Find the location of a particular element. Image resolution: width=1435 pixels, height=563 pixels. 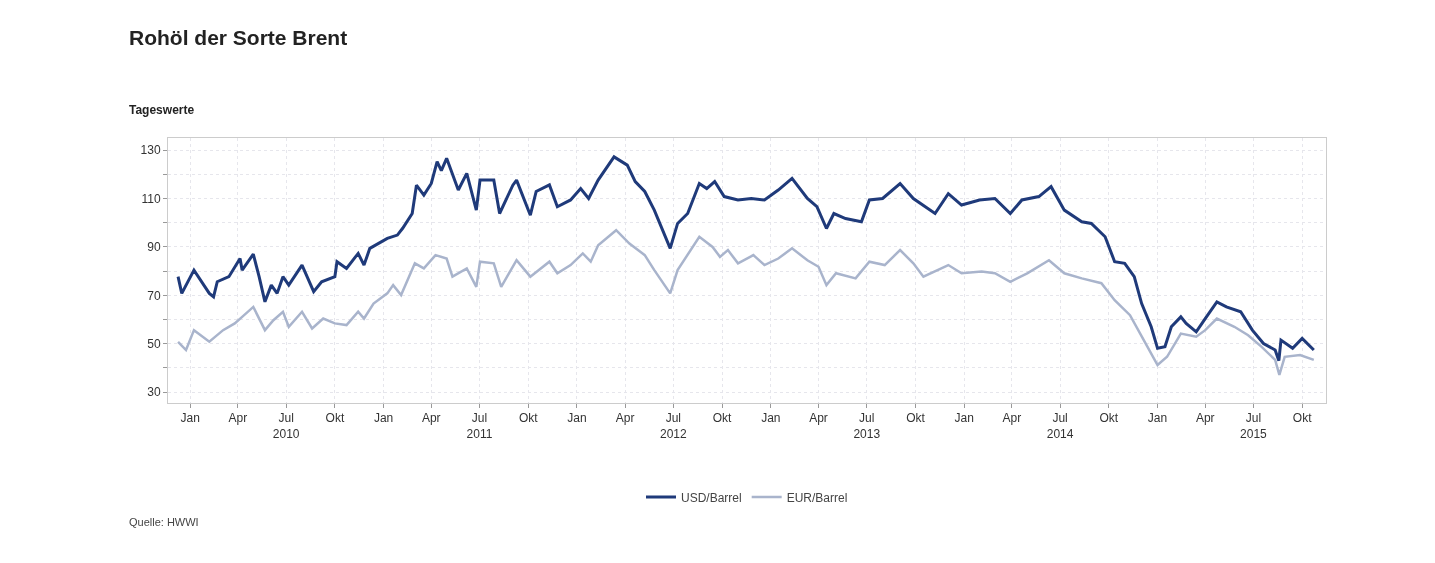

legend-label: EUR/Barrel is located at coordinates (817, 497).